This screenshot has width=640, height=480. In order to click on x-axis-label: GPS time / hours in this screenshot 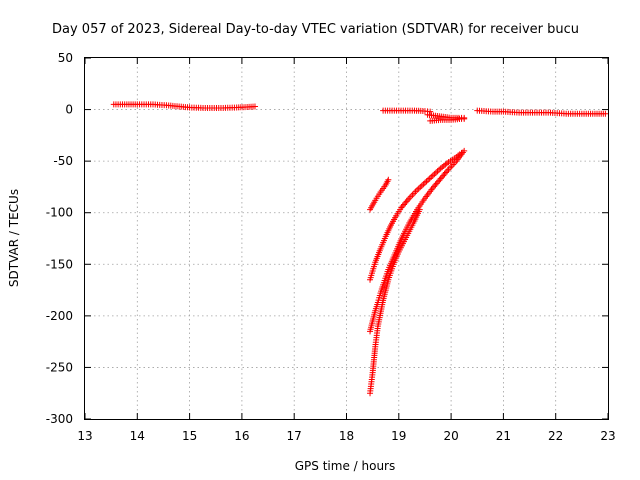, I will do `click(345, 466)`.